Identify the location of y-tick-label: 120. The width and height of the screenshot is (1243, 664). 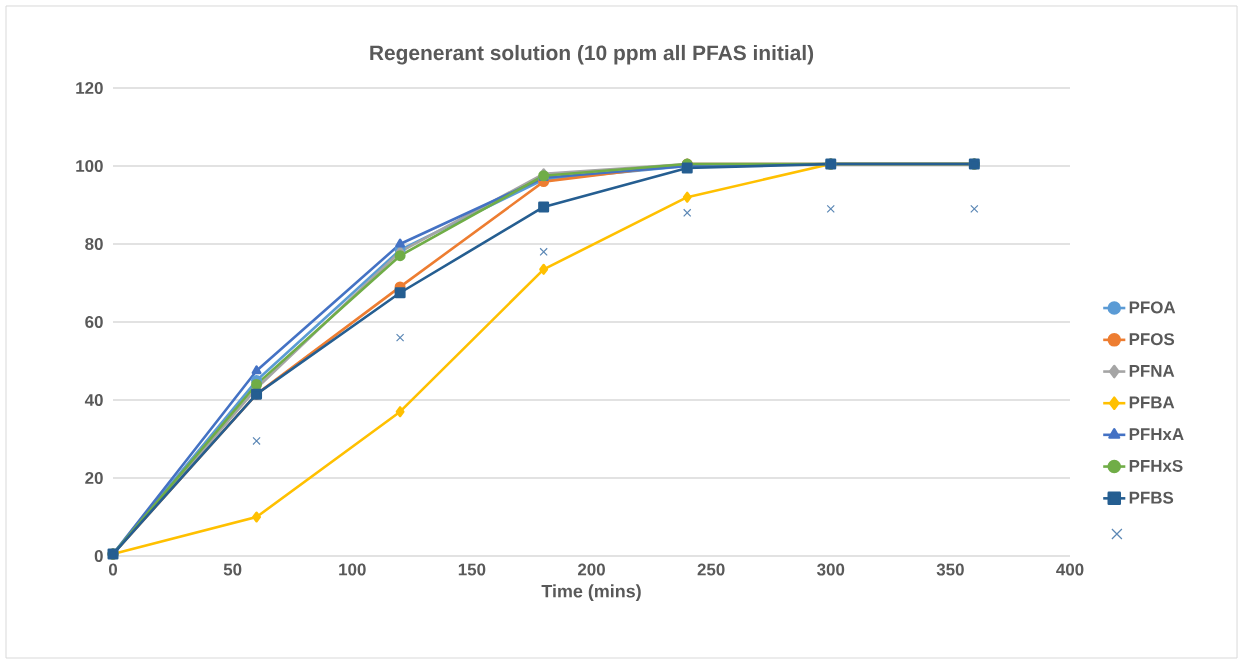
(89, 88).